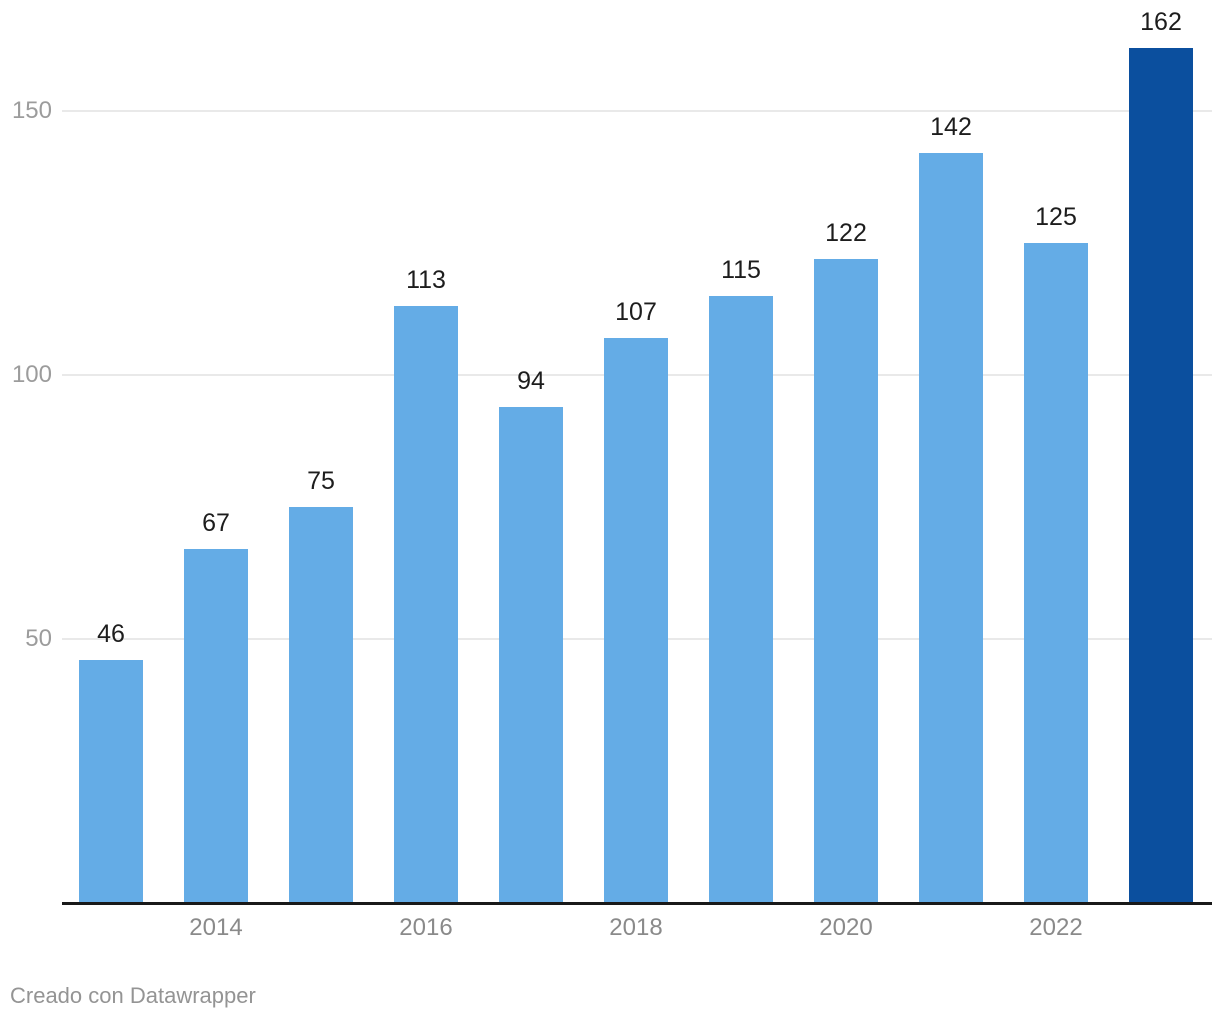  I want to click on x-tick-label-2018: 2018, so click(636, 927).